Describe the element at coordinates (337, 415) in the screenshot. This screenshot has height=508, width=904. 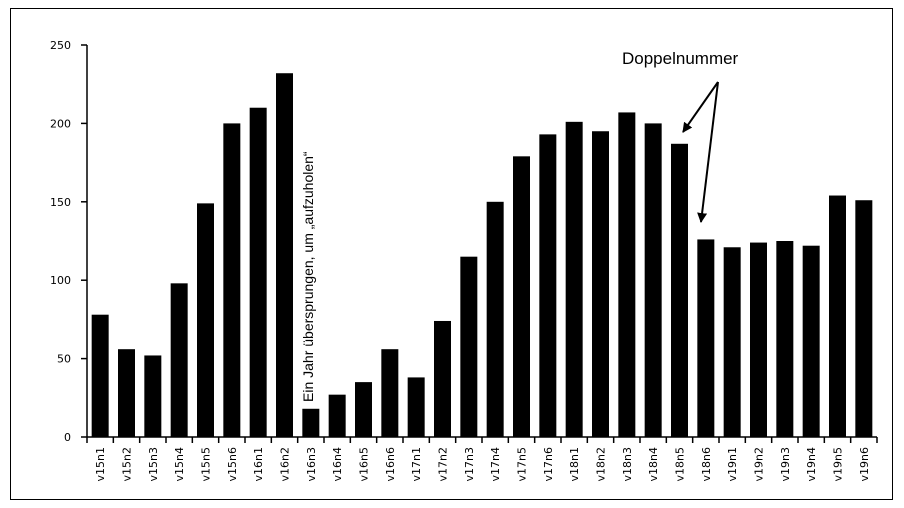
I see `bar-v16n4` at that location.